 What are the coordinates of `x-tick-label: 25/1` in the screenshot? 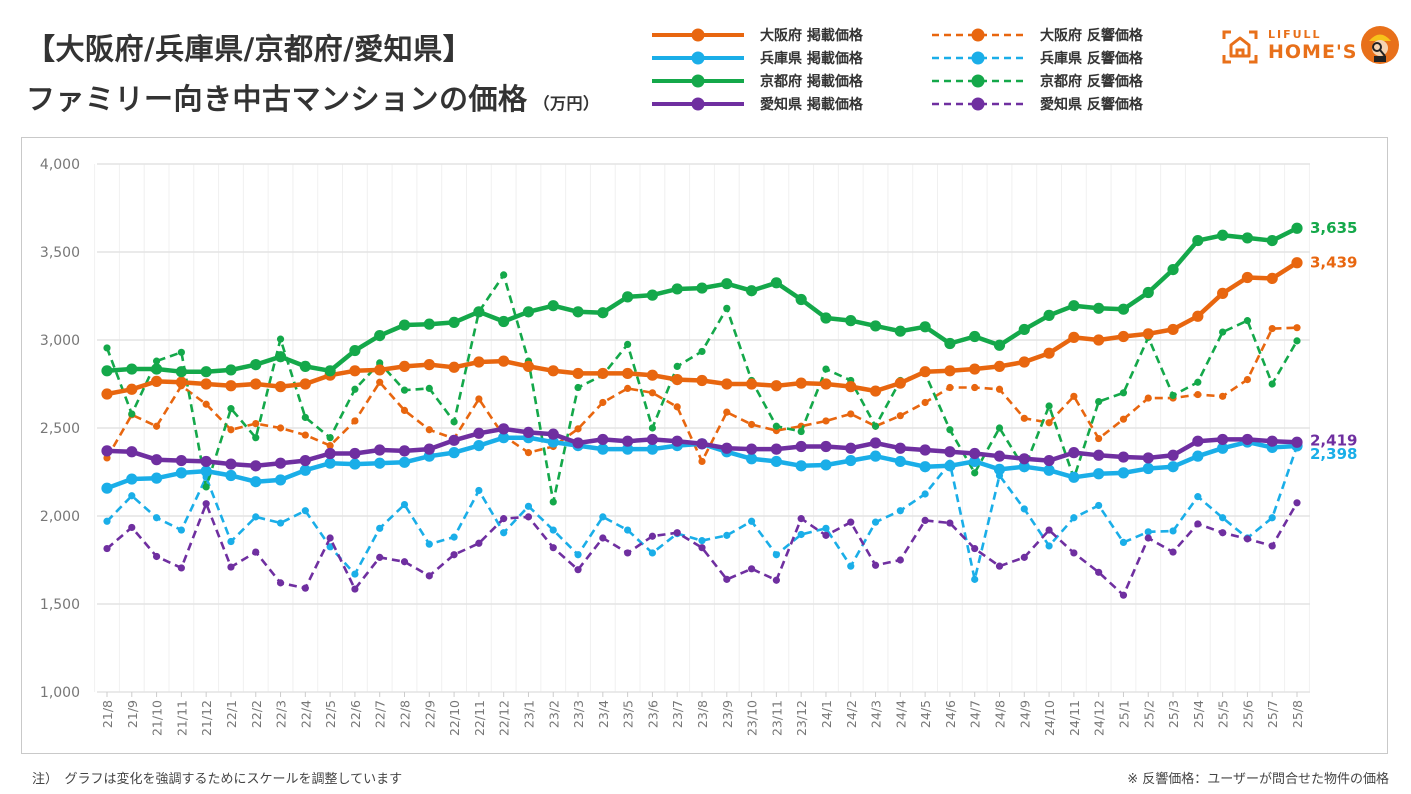 It's located at (1123, 714).